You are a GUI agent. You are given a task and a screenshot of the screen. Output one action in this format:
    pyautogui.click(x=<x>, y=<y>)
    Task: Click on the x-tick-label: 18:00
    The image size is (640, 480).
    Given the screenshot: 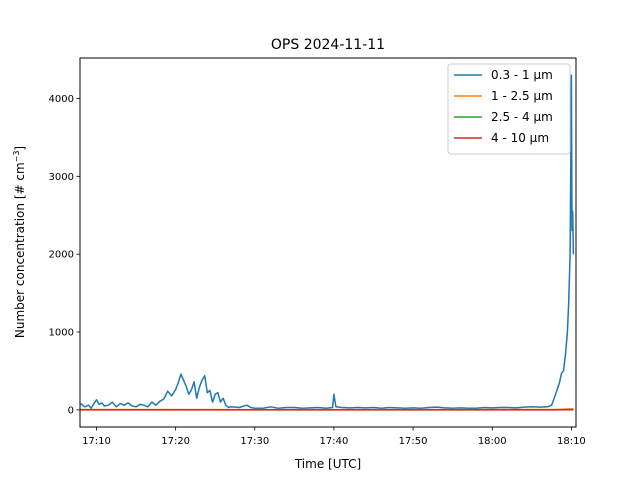 What is the action you would take?
    pyautogui.click(x=492, y=441)
    